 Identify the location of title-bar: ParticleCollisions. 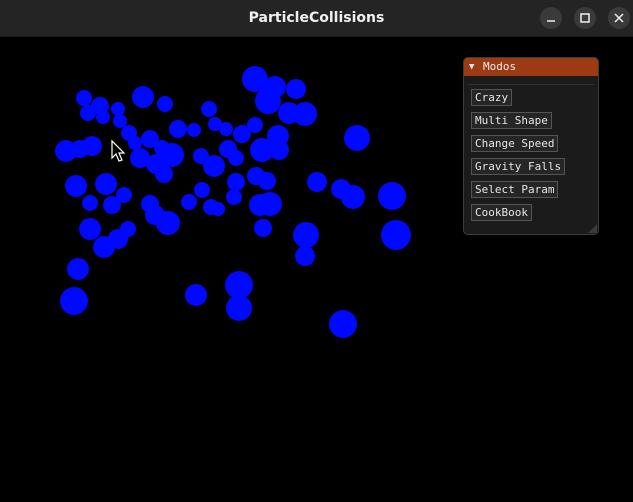
(316, 18).